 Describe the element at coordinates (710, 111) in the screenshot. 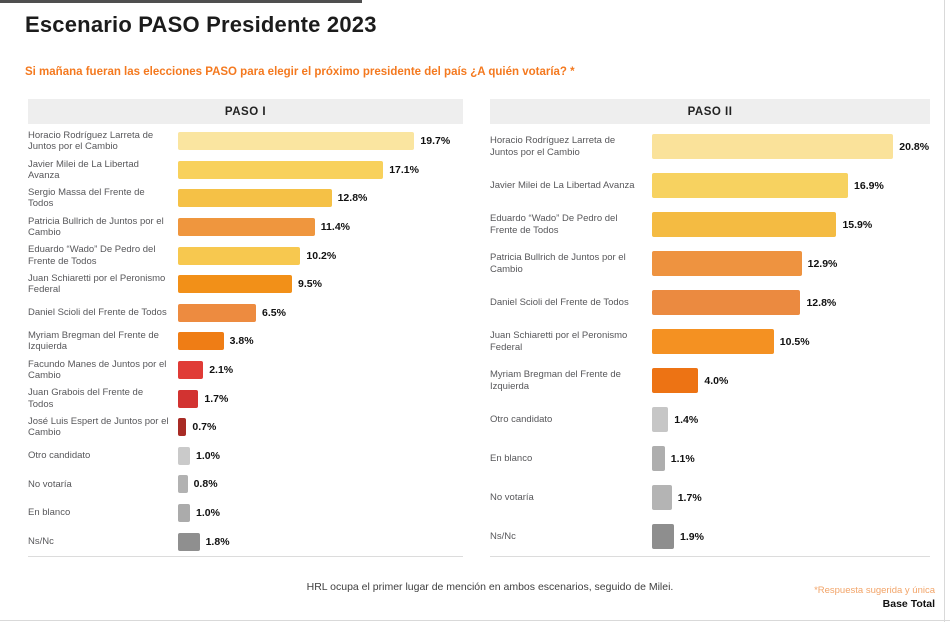

I see `panel-header: PASO II` at that location.